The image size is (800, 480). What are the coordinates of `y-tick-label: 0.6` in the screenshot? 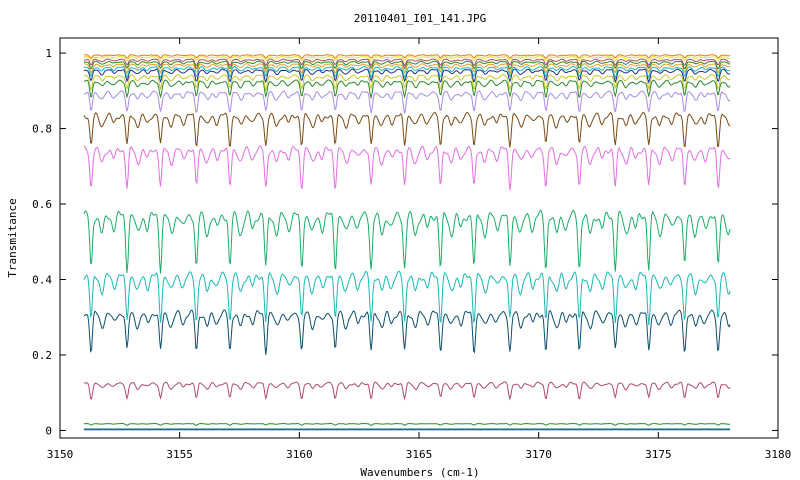 It's located at (42, 204).